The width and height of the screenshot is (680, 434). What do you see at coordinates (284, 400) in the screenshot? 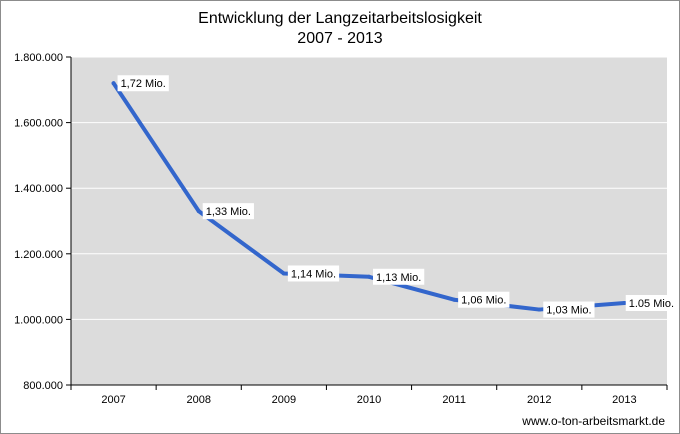
I see `x-tick-label: 2009` at bounding box center [284, 400].